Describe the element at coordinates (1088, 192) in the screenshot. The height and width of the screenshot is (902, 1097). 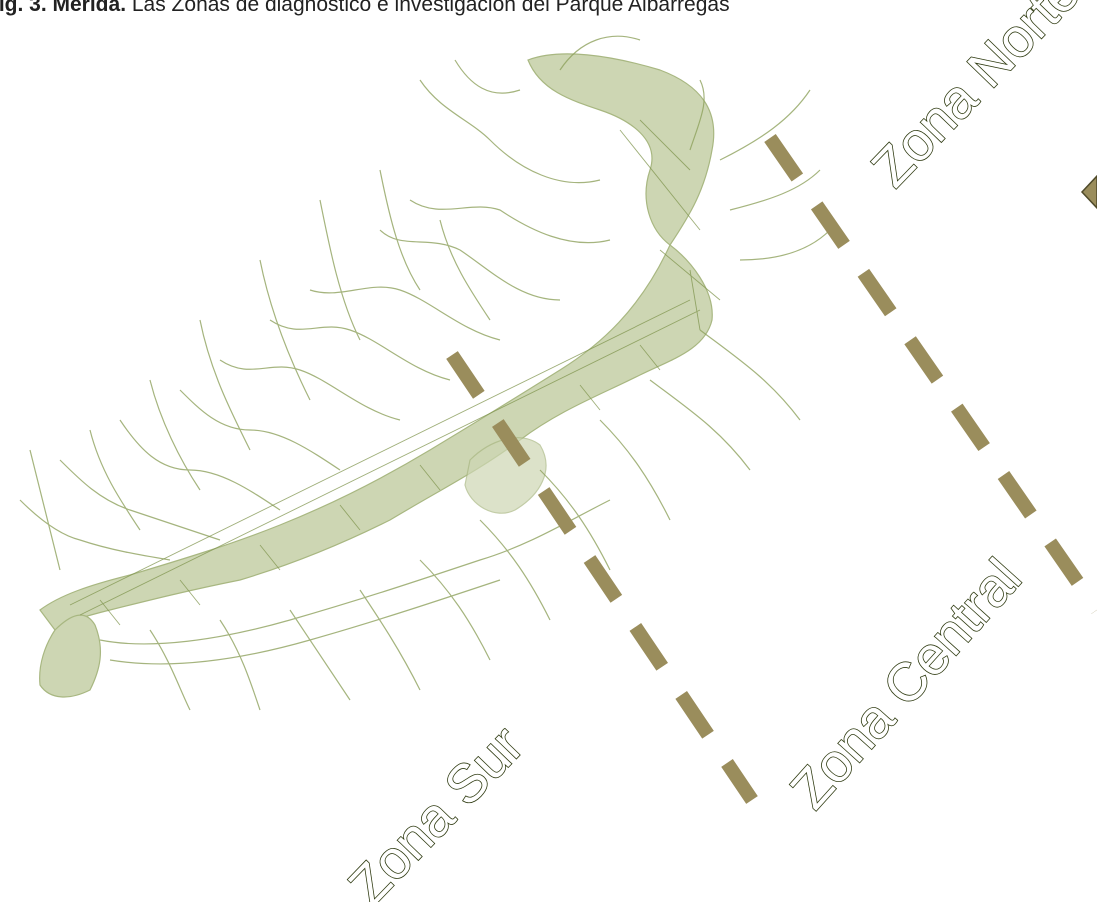
I see `arrowhead-icon` at that location.